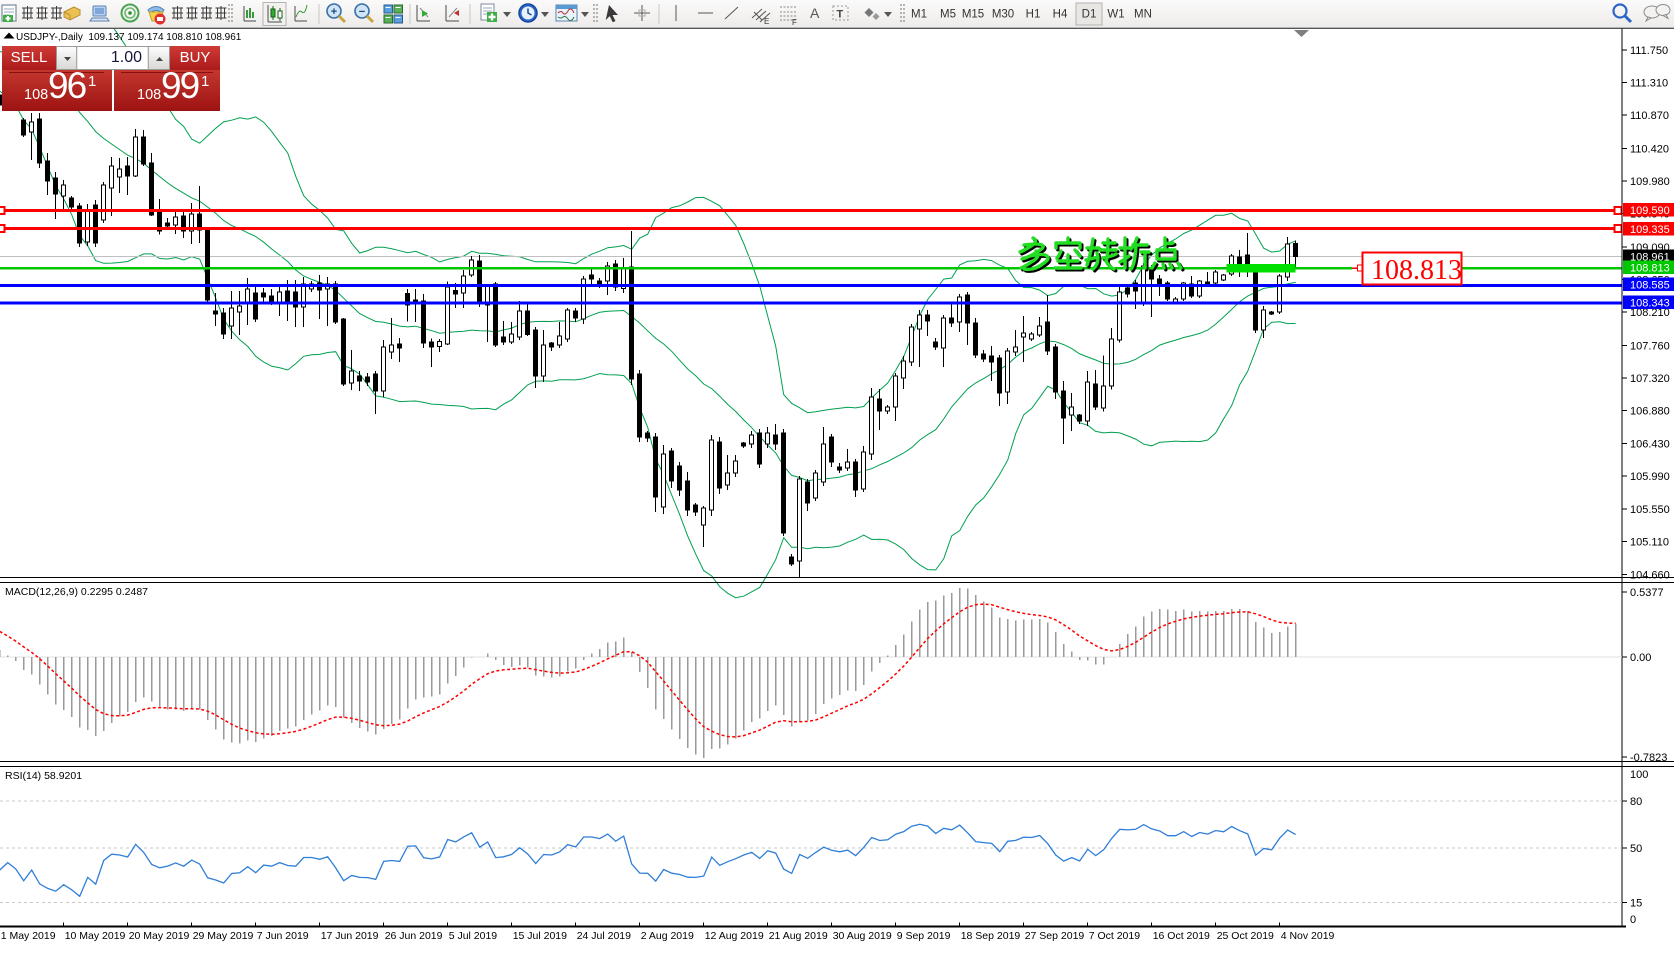  I want to click on svg-text: 111.310, so click(1649, 84).